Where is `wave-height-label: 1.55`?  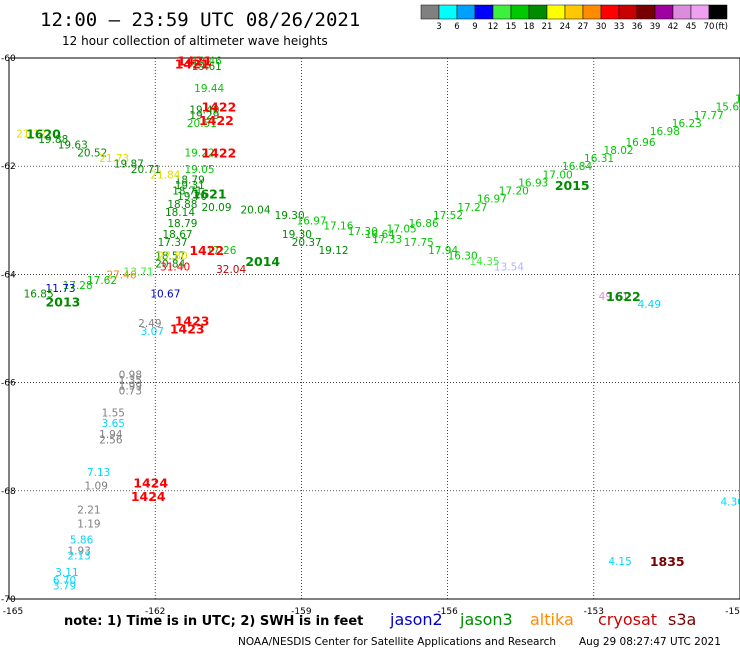
wave-height-label: 1.55 is located at coordinates (113, 413).